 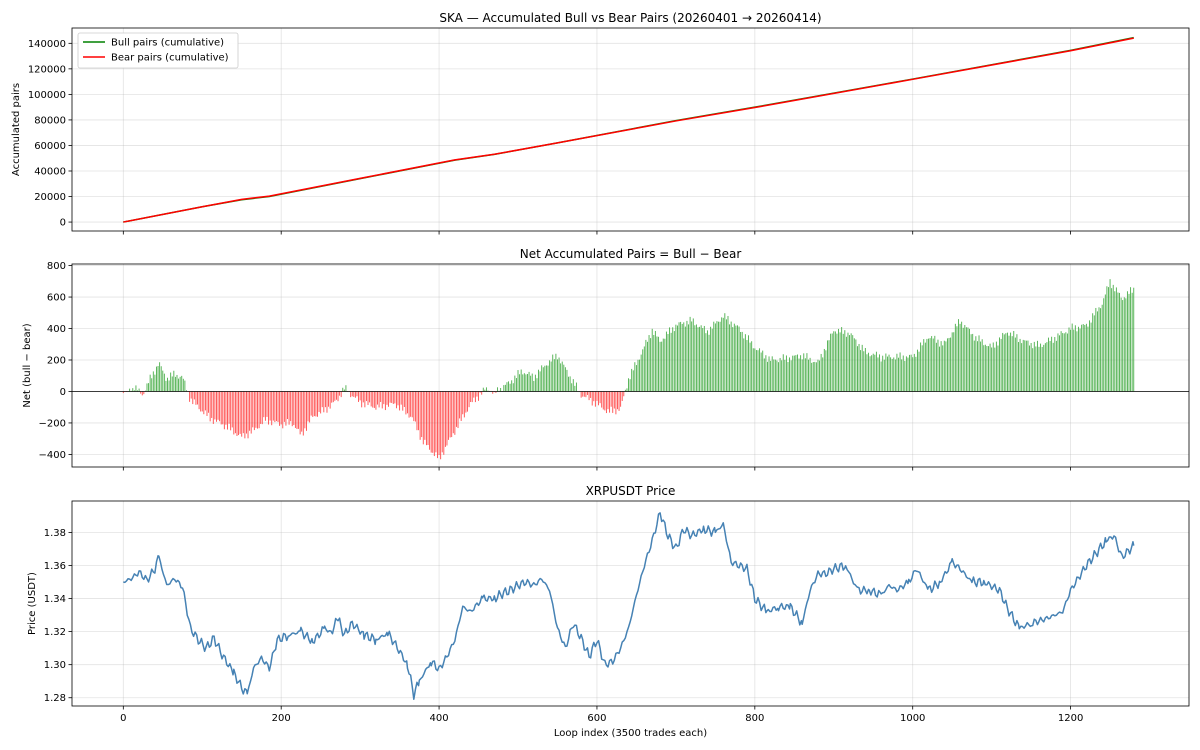 I want to click on yticks-net: −400 −200 0 200 400 600 800, so click(x=55, y=361).